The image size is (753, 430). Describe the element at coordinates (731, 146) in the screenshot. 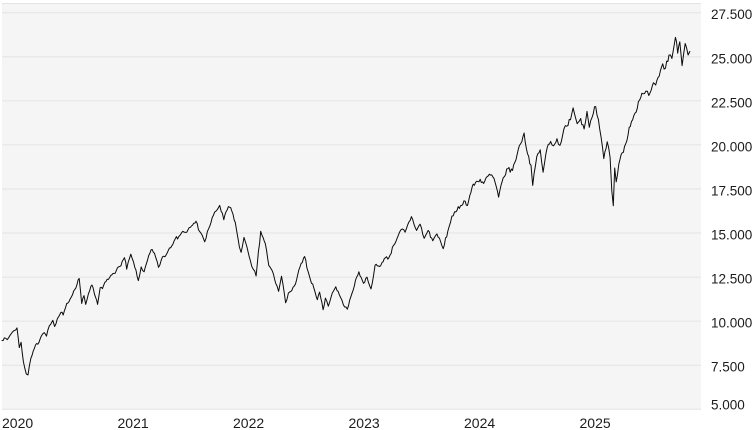

I see `y-axis-tick-label: 20.000` at that location.